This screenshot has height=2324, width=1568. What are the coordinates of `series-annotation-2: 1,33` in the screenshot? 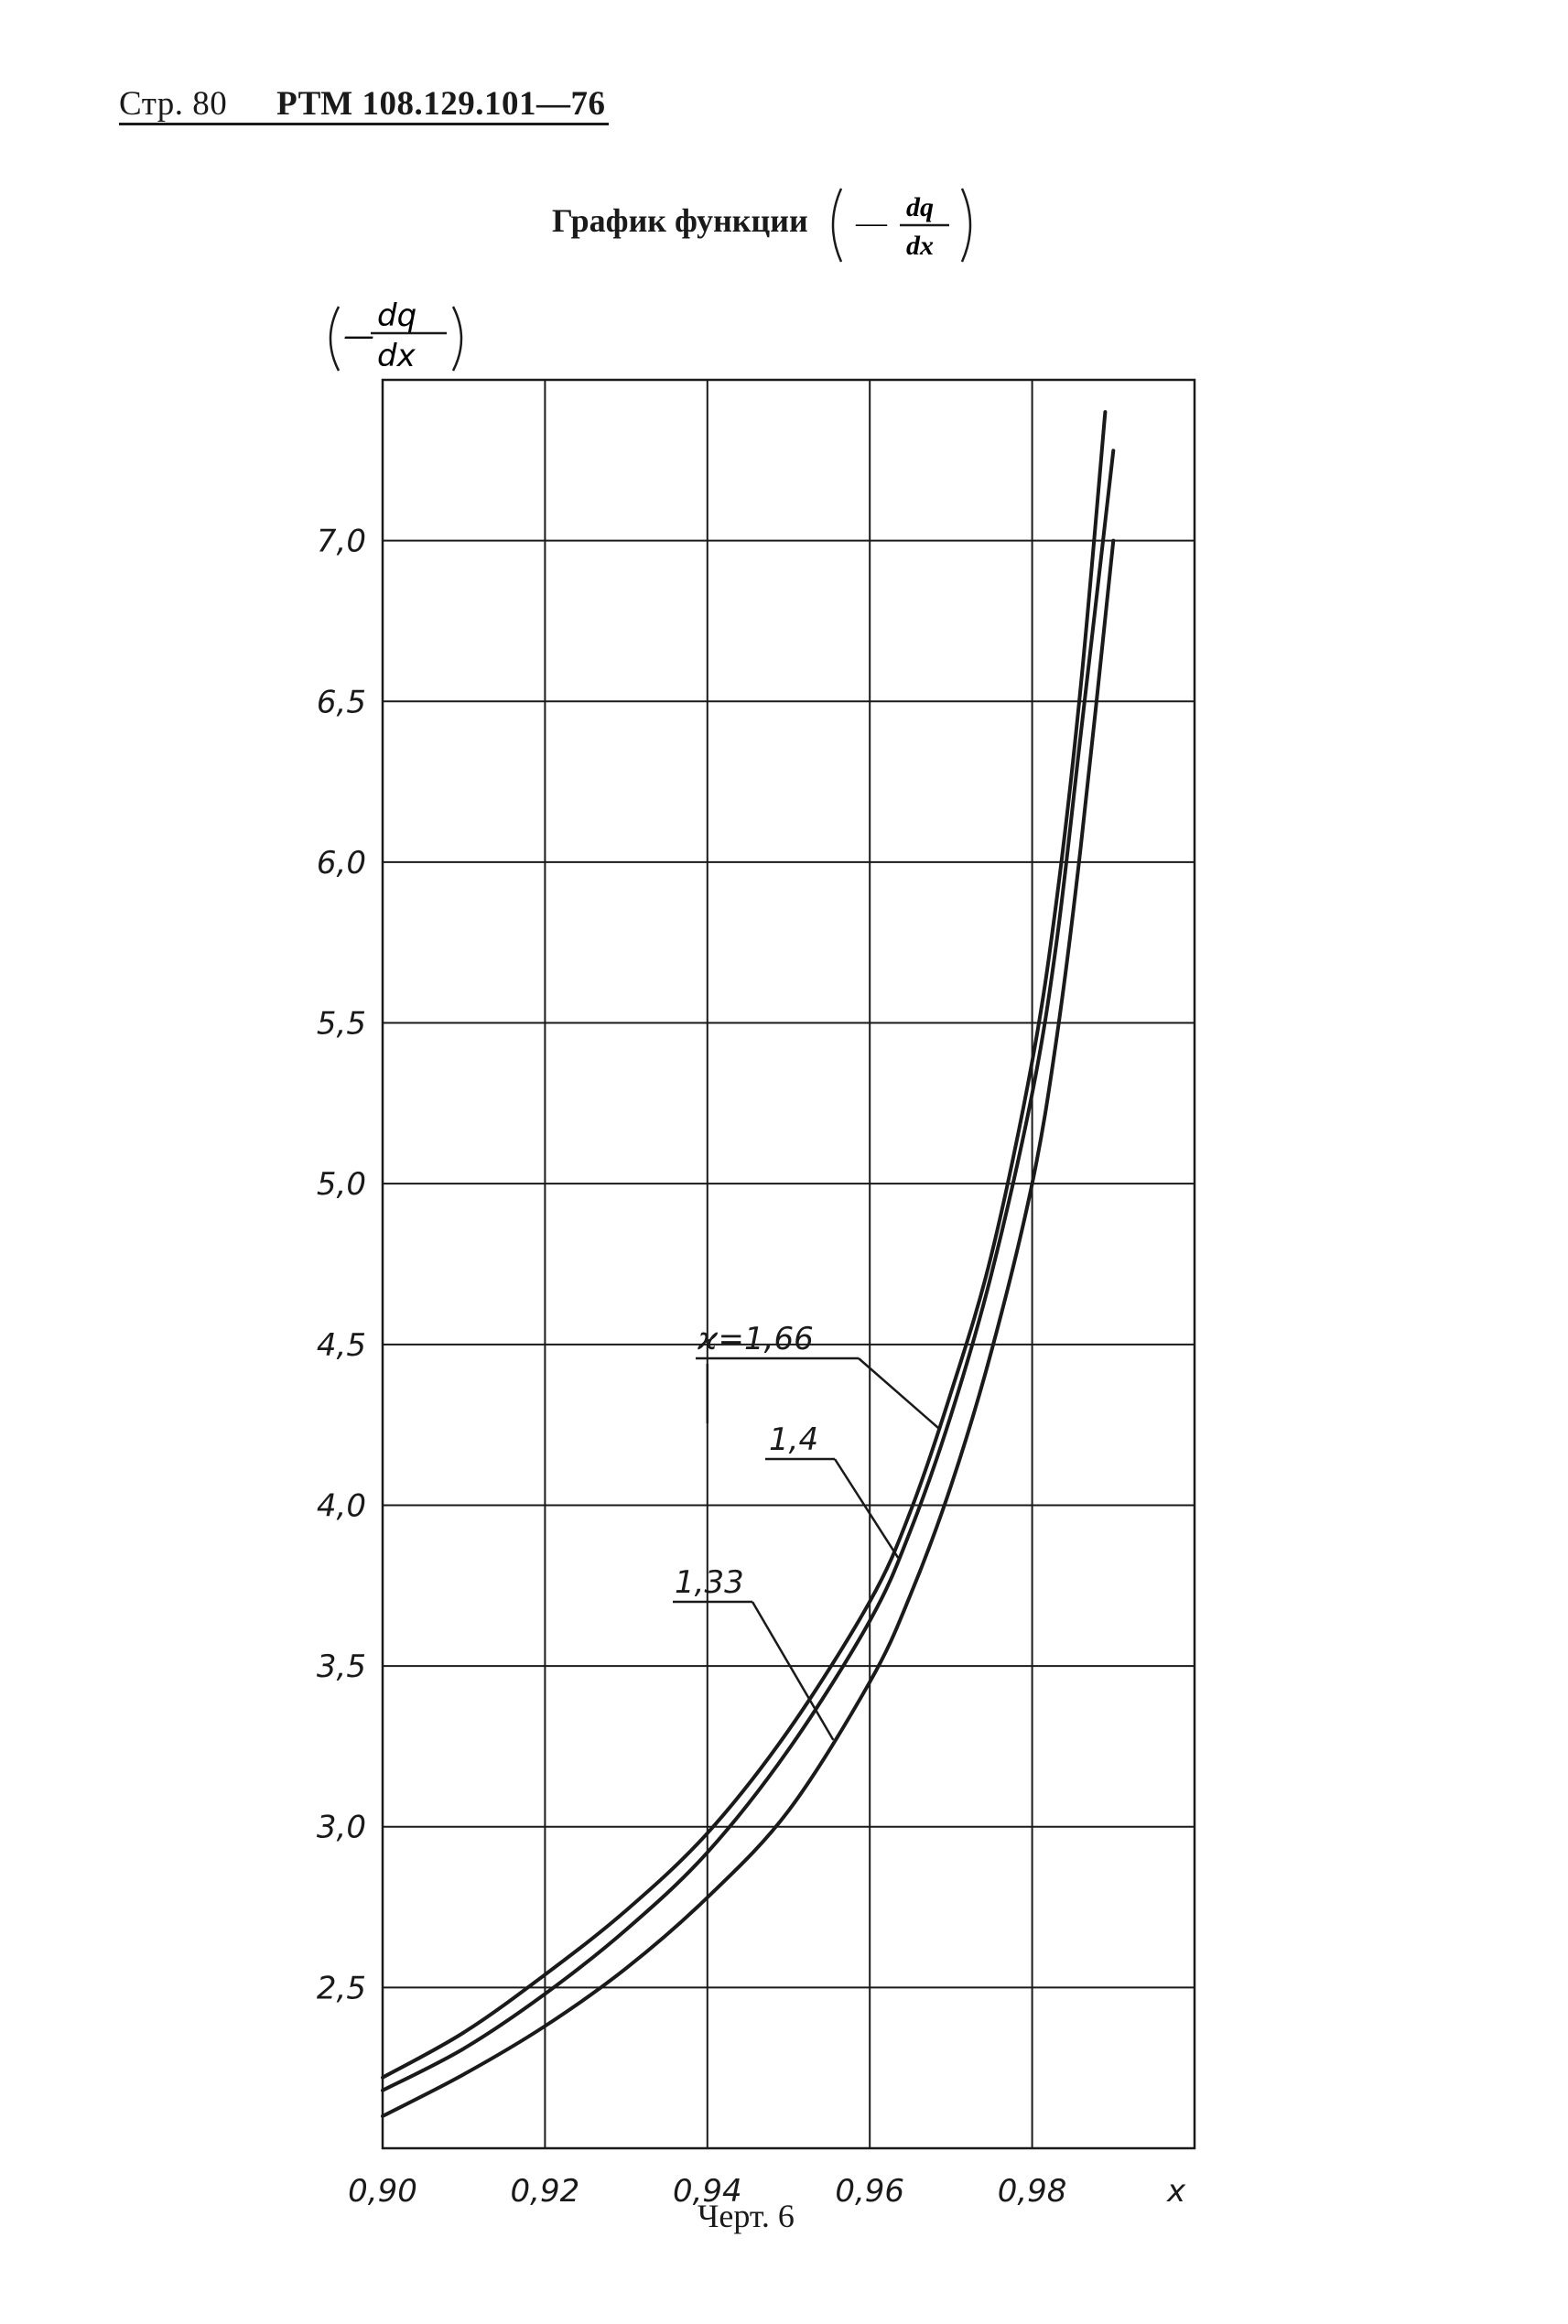 It's located at (709, 1582).